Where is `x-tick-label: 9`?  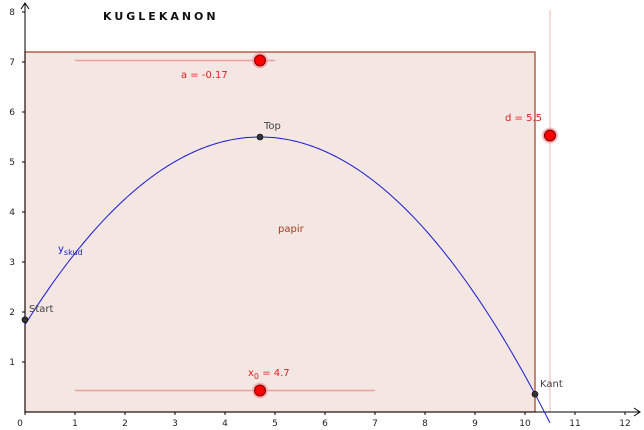
x-tick-label: 9 is located at coordinates (475, 424).